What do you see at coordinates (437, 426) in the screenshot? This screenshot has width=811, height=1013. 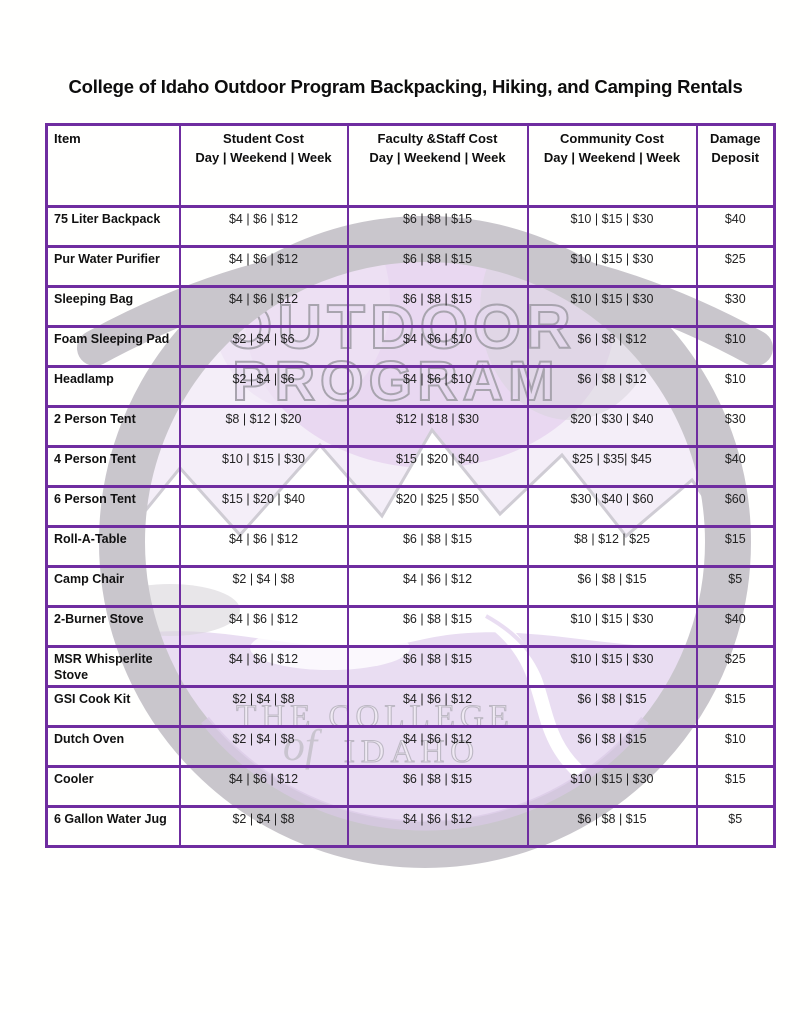 I see `faculty-cost-cell: $12 | $18 | $30` at bounding box center [437, 426].